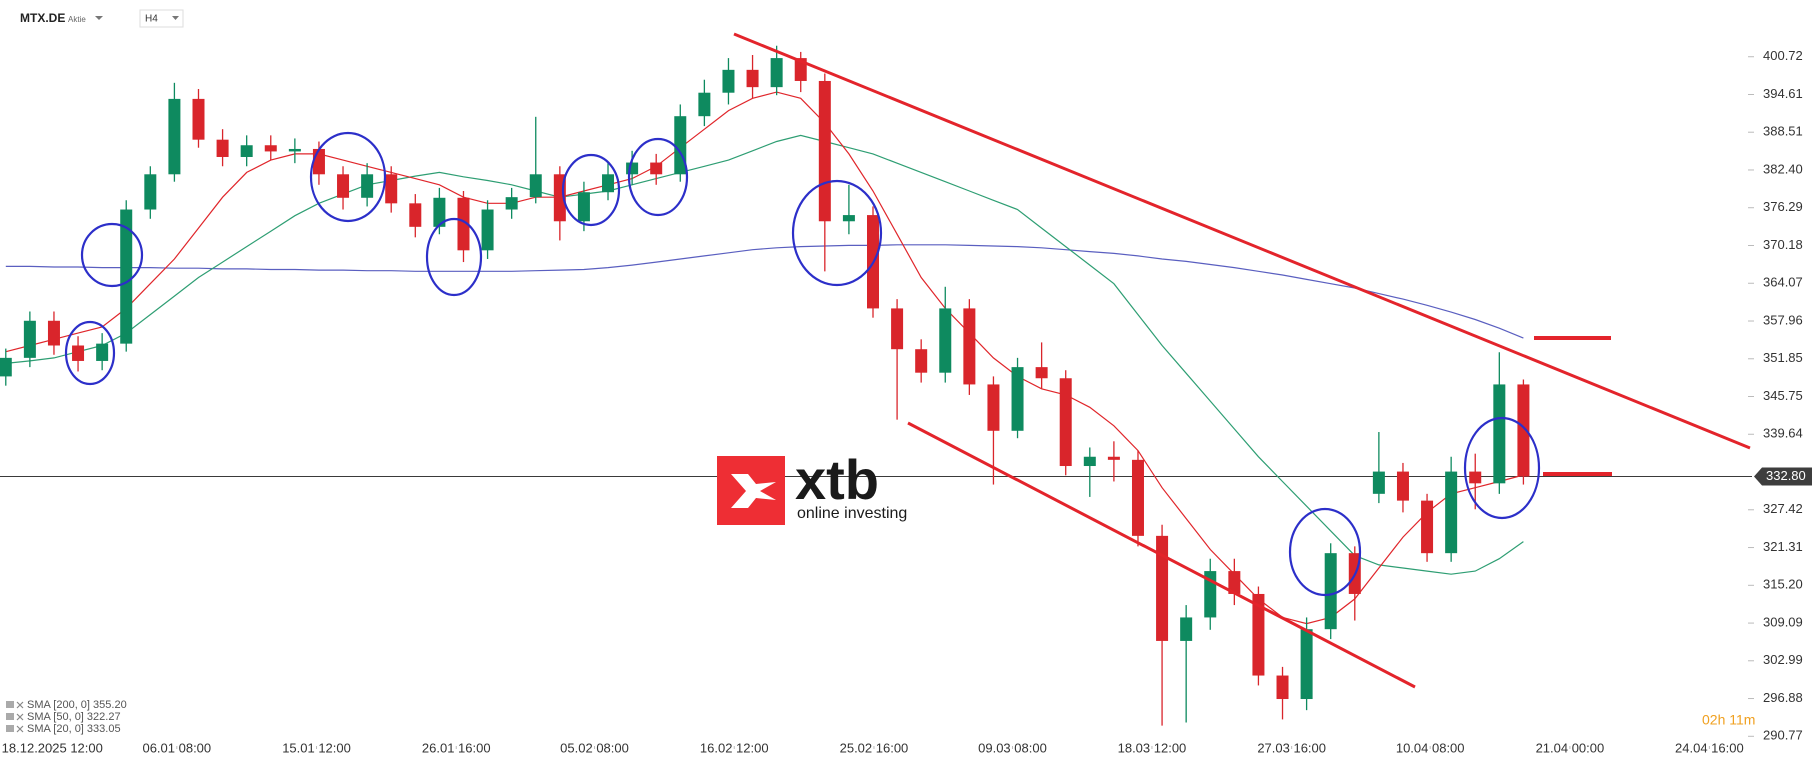 Image resolution: width=1816 pixels, height=761 pixels. Describe the element at coordinates (1291, 747) in the screenshot. I see `x-tick-label: 27.03 16:00` at that location.